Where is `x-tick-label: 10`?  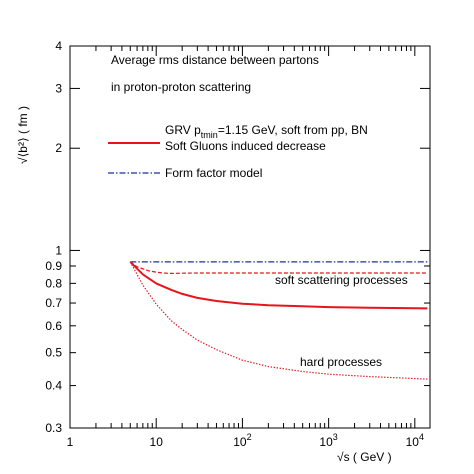
x-tick-label: 10 is located at coordinates (157, 442).